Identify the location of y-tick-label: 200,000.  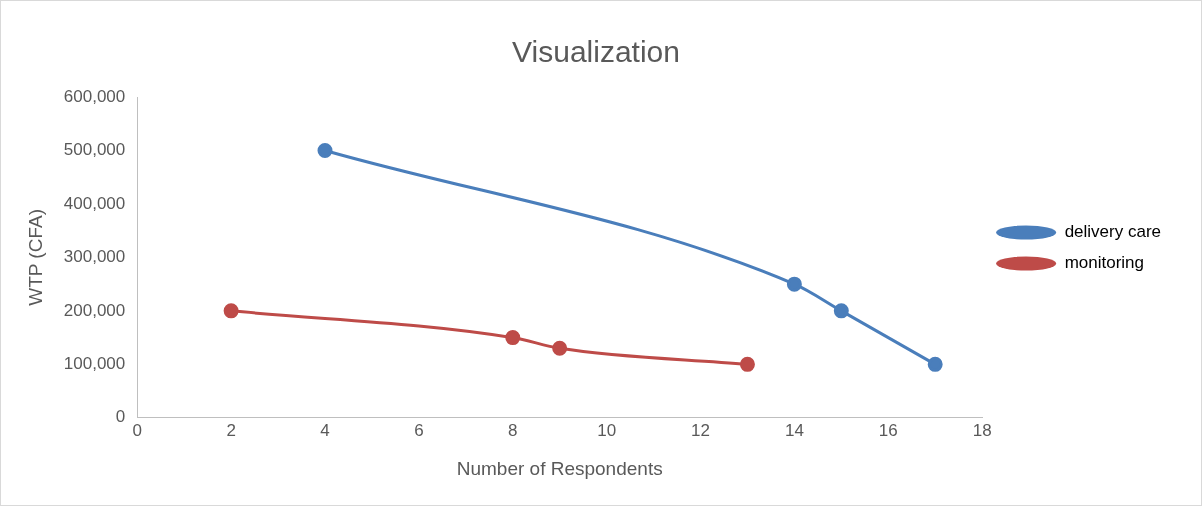
(94, 310).